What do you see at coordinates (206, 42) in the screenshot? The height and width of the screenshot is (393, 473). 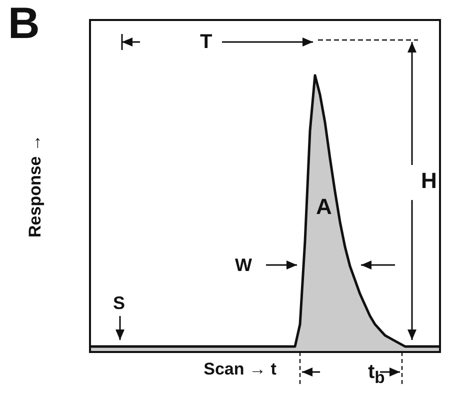 I see `text: T` at bounding box center [206, 42].